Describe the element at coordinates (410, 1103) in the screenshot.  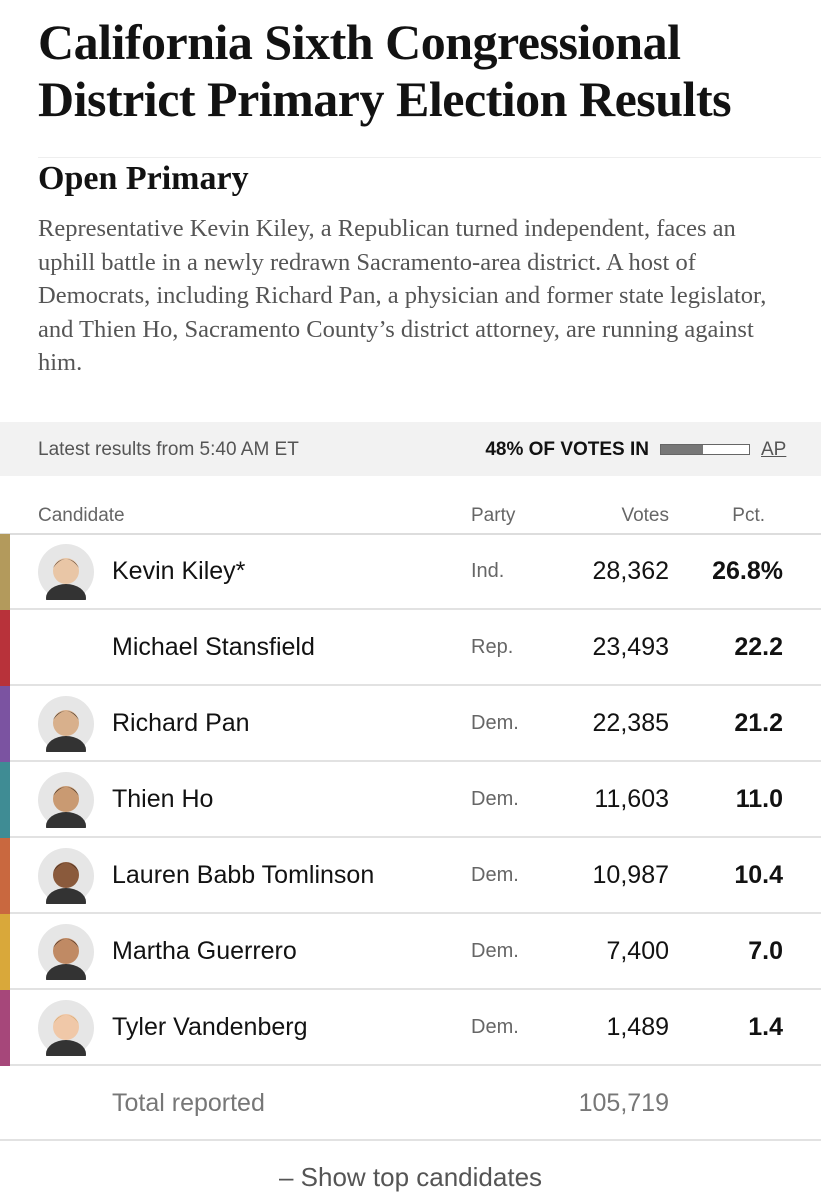
I see `total-row: Total reported 105,719` at that location.